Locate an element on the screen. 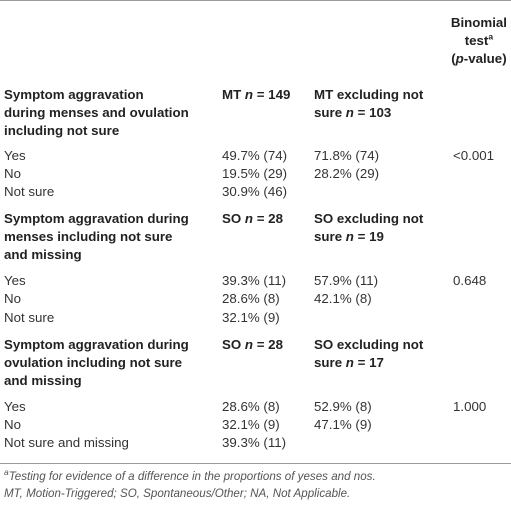 This screenshot has width=511, height=505. table-cell: 19.5% (29) is located at coordinates (255, 173).